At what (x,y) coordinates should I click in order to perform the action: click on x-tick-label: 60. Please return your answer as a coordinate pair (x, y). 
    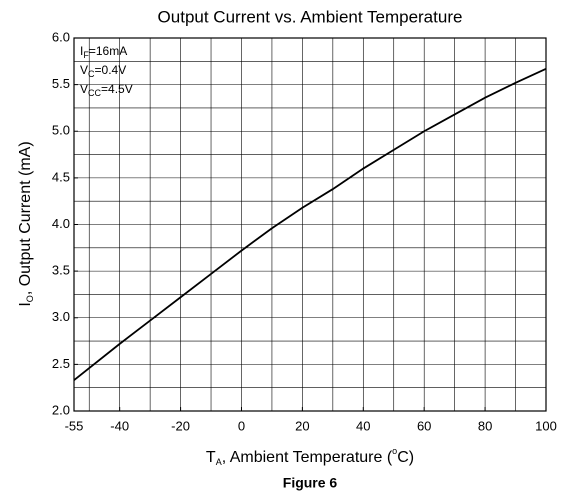
    Looking at the image, I should click on (424, 425).